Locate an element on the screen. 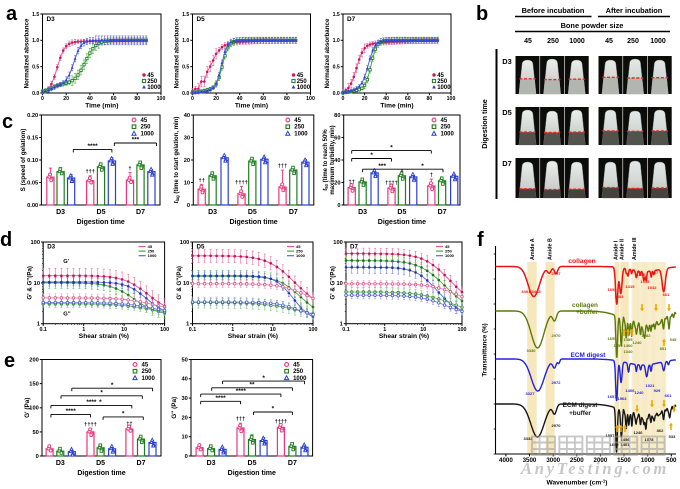  svg-text: 3330 is located at coordinates (532, 350).